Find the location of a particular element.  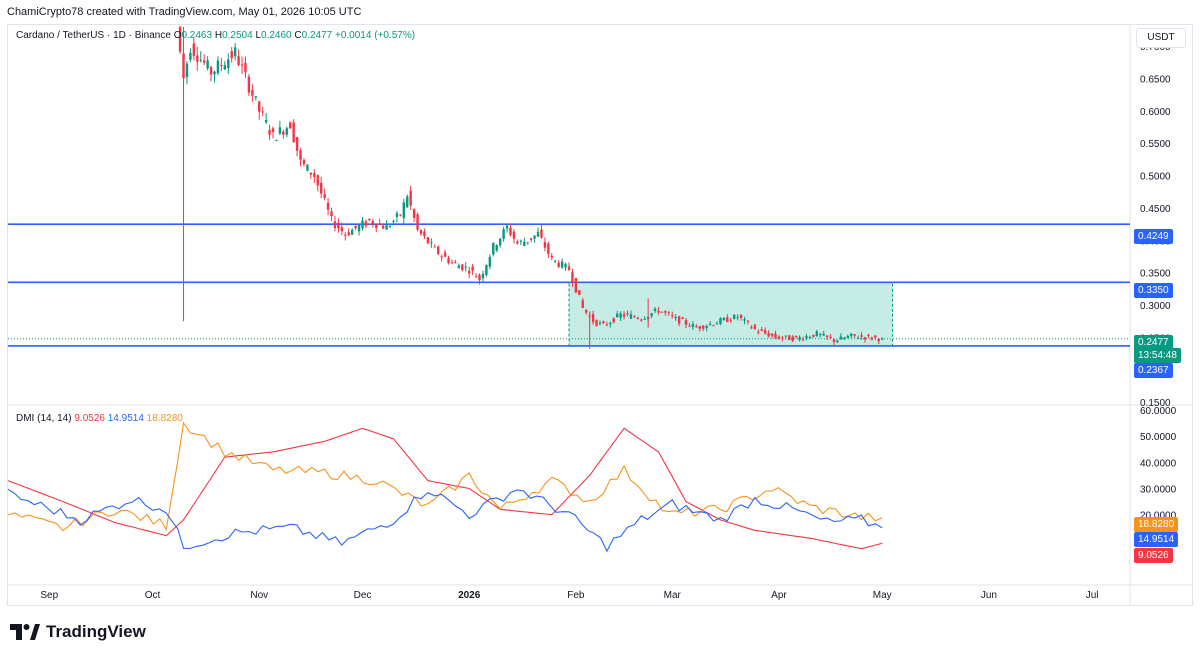

time-axis-label: Apr is located at coordinates (779, 595).